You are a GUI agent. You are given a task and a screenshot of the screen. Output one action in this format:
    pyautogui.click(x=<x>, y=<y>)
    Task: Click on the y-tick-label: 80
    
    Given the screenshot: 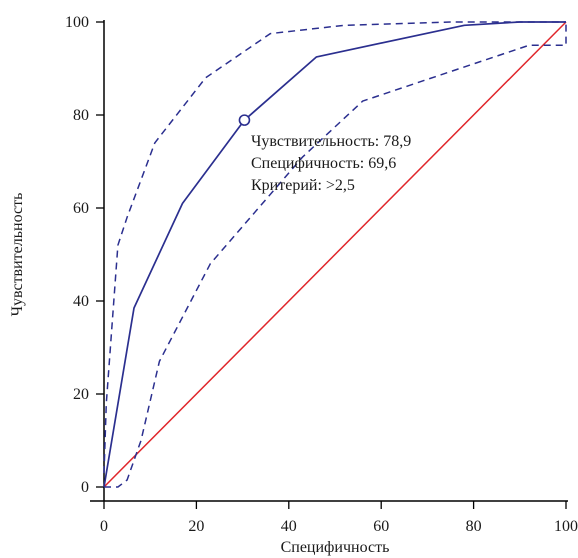 What is the action you would take?
    pyautogui.click(x=81, y=115)
    